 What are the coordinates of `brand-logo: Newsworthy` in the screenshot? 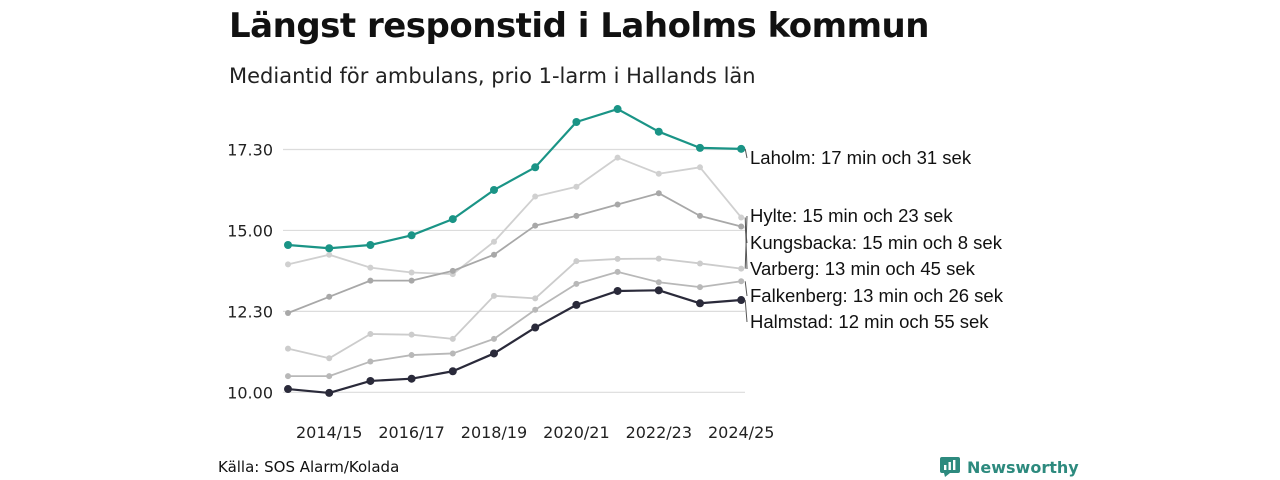 It's located at (1009, 467).